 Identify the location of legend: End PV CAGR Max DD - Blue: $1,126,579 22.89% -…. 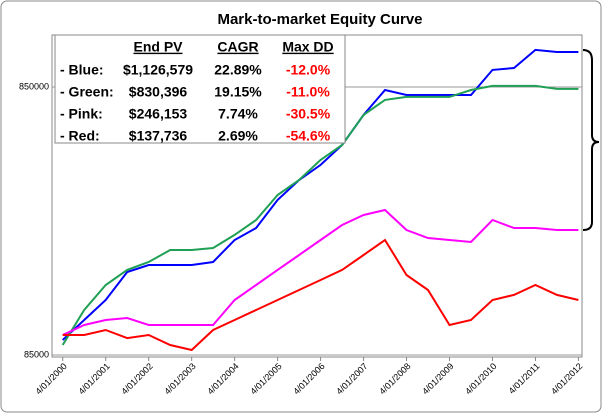
(200, 89).